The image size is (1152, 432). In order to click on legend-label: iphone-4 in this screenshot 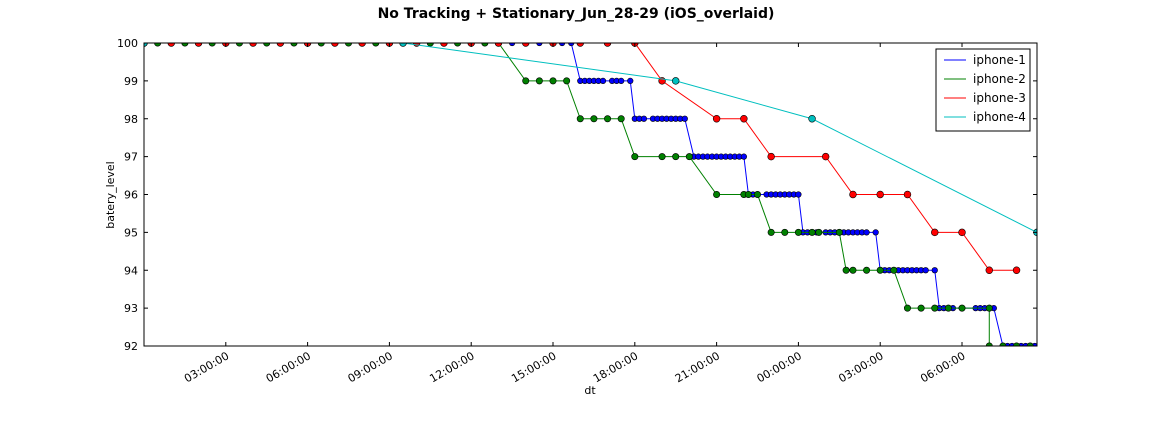, I will do `click(999, 117)`.